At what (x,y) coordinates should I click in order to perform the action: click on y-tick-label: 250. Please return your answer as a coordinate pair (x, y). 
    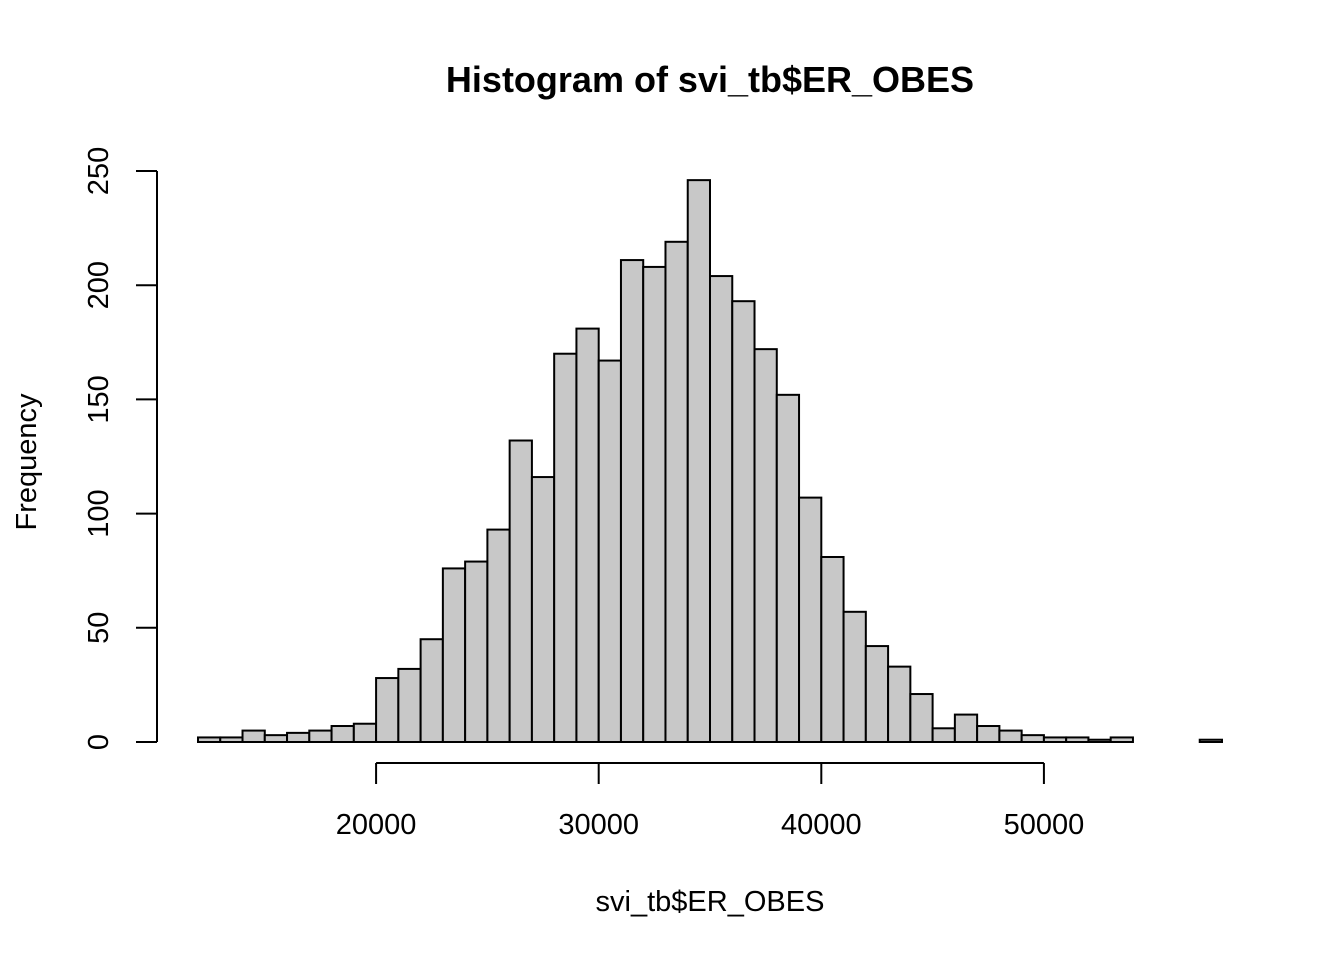
    Looking at the image, I should click on (99, 171).